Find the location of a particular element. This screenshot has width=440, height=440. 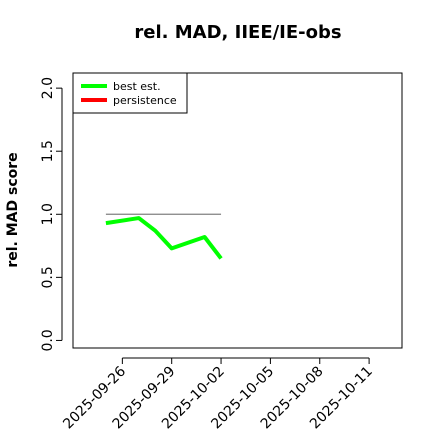

legend-label: persistence is located at coordinates (145, 100).